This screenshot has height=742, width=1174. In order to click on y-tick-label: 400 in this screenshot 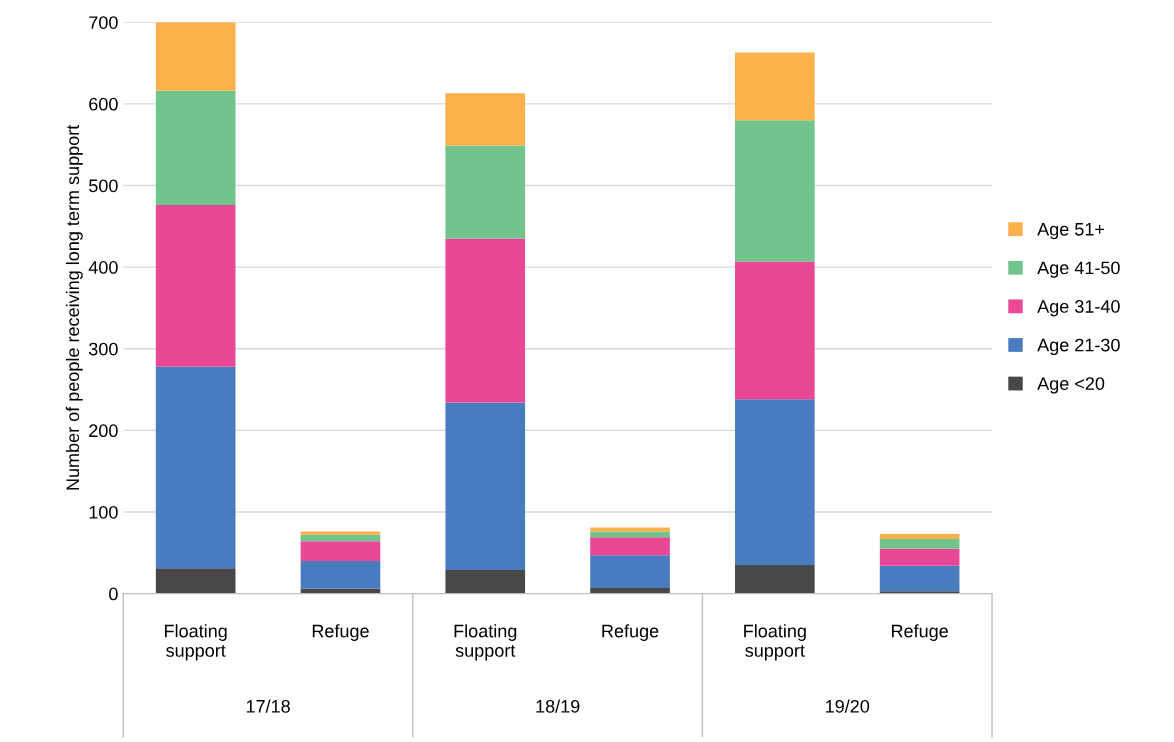, I will do `click(103, 267)`.